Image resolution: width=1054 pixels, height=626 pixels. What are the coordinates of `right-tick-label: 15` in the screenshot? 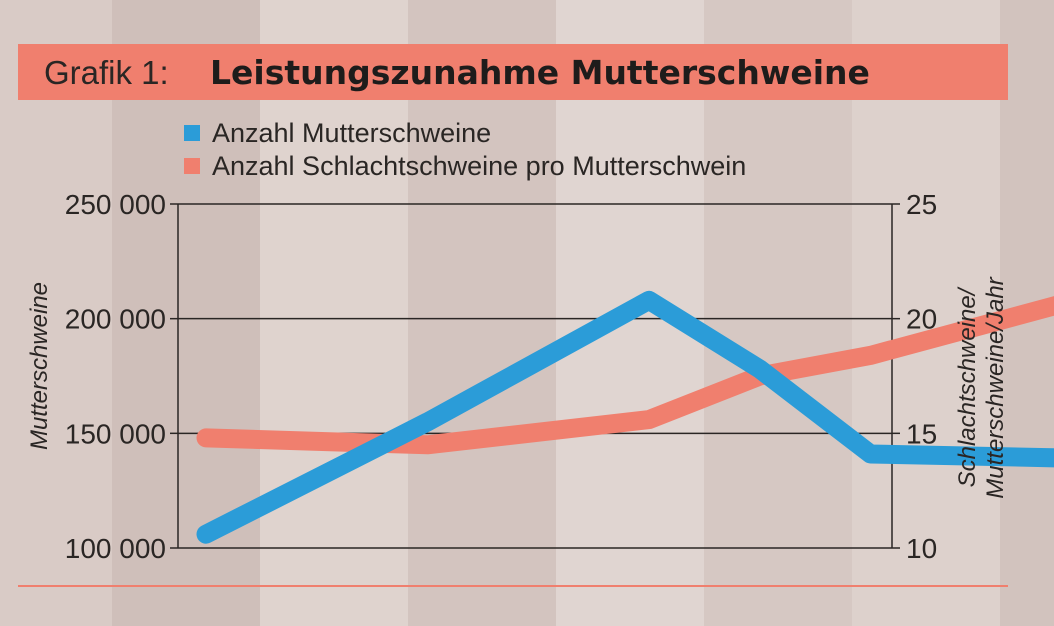 It's located at (921, 433).